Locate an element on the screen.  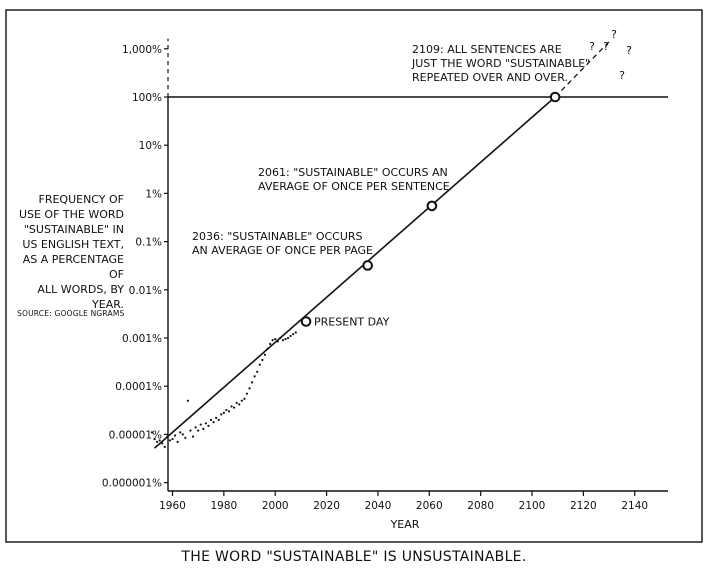
y-description-line: ALL WORDS, BY YEAR. is located at coordinates (80, 297).